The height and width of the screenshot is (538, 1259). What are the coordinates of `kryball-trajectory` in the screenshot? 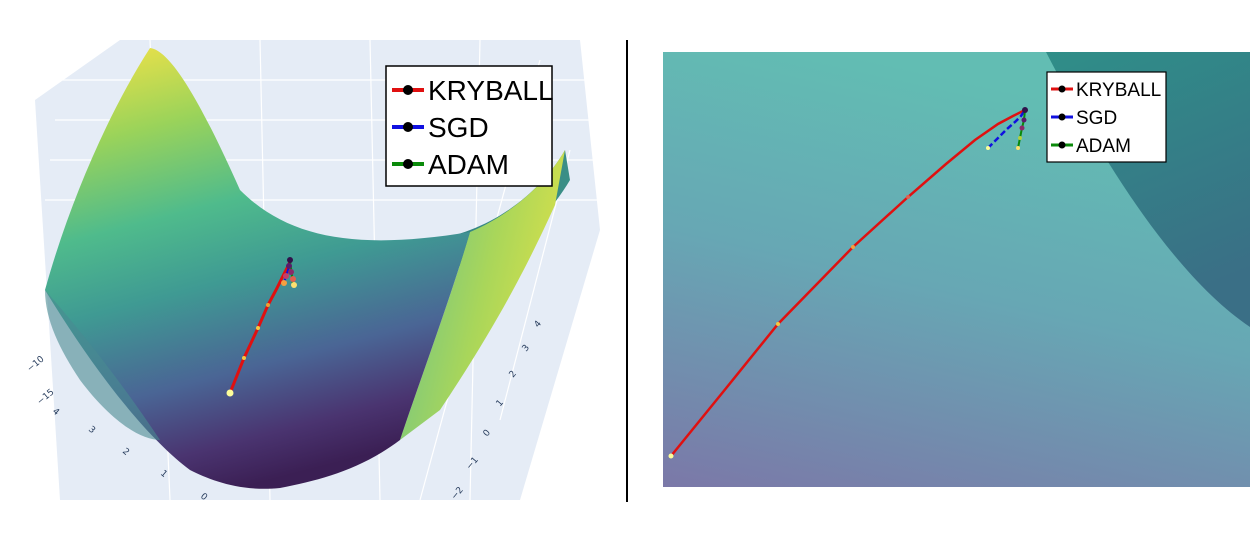 It's located at (260, 327).